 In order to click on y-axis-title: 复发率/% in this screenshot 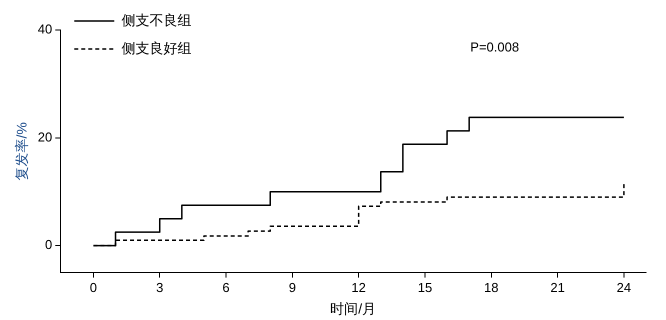, I will do `click(21, 151)`.